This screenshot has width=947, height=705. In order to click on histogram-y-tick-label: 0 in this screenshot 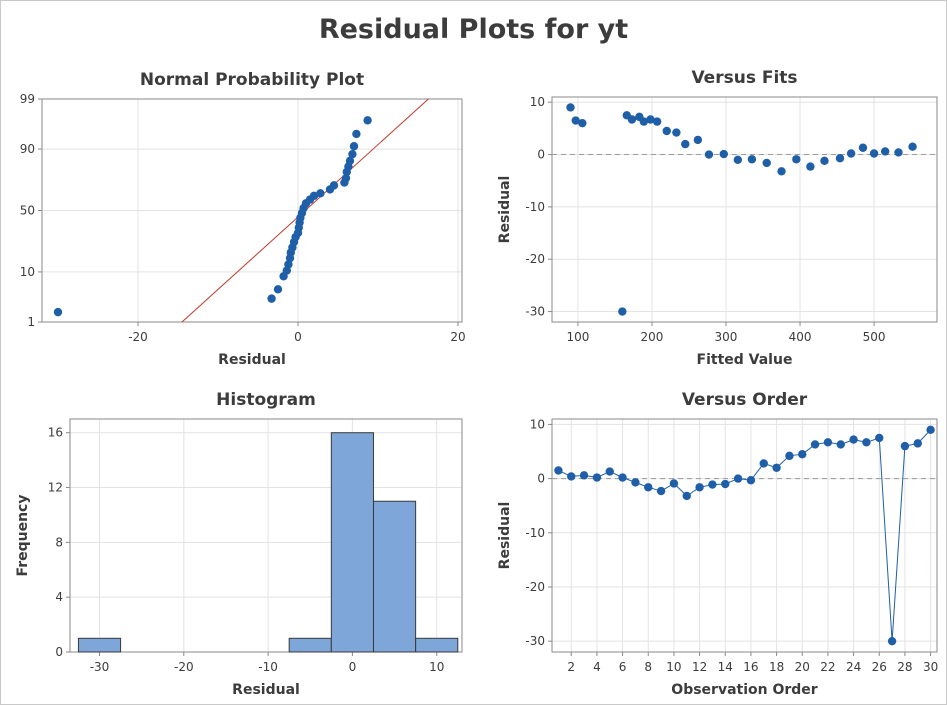, I will do `click(59, 652)`.